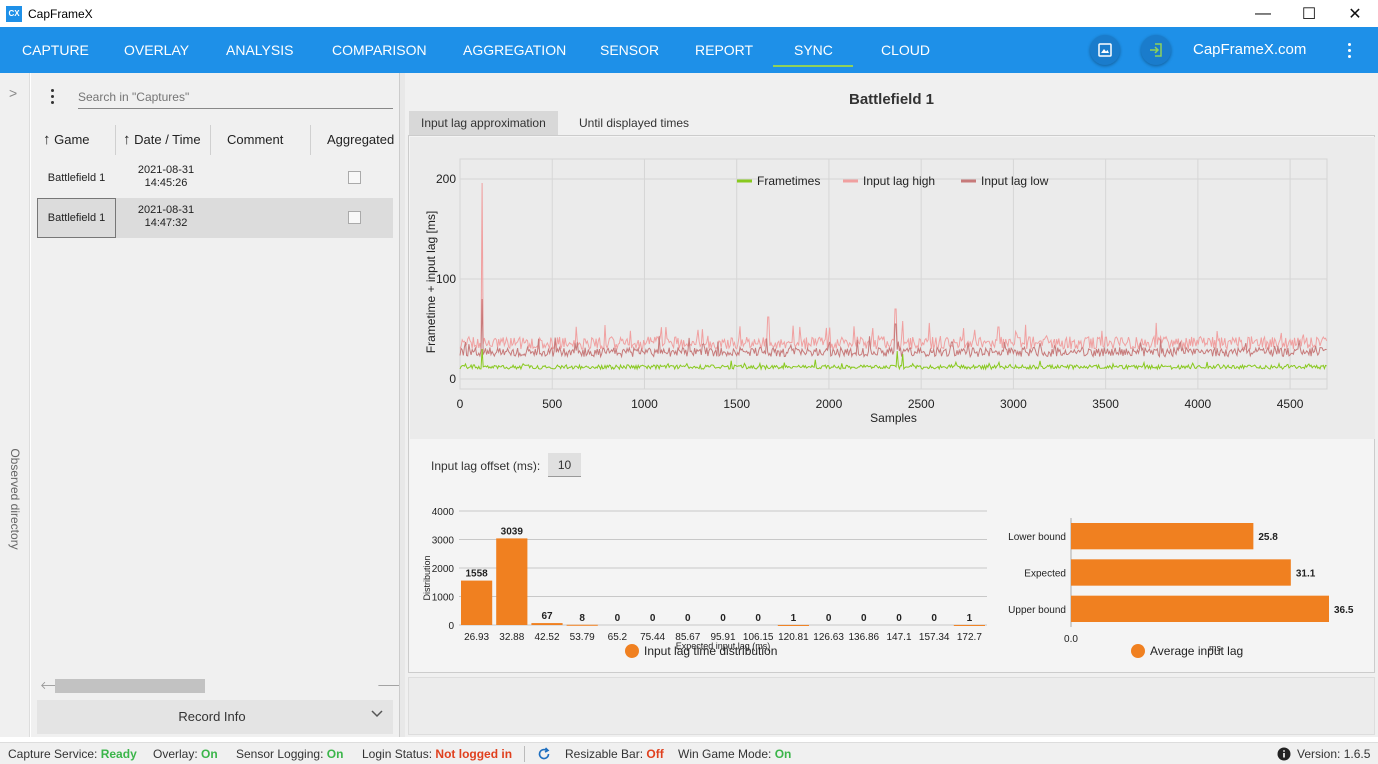  What do you see at coordinates (652, 637) in the screenshot?
I see `x-tick-label: 75.44` at bounding box center [652, 637].